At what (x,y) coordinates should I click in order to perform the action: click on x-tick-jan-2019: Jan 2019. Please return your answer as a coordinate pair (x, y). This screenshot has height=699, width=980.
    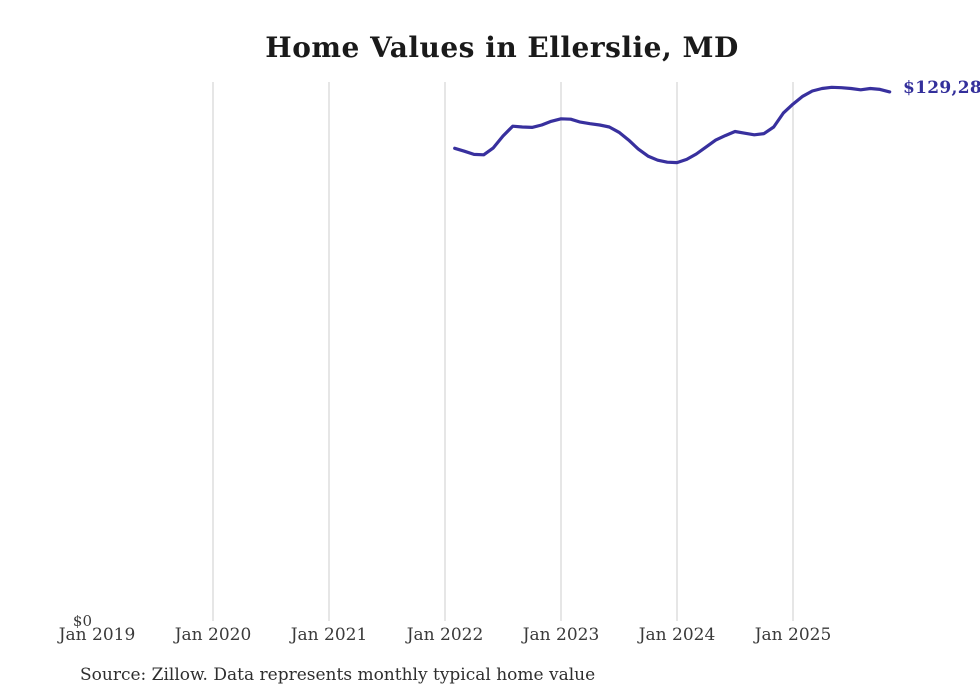
    Looking at the image, I should click on (96, 635).